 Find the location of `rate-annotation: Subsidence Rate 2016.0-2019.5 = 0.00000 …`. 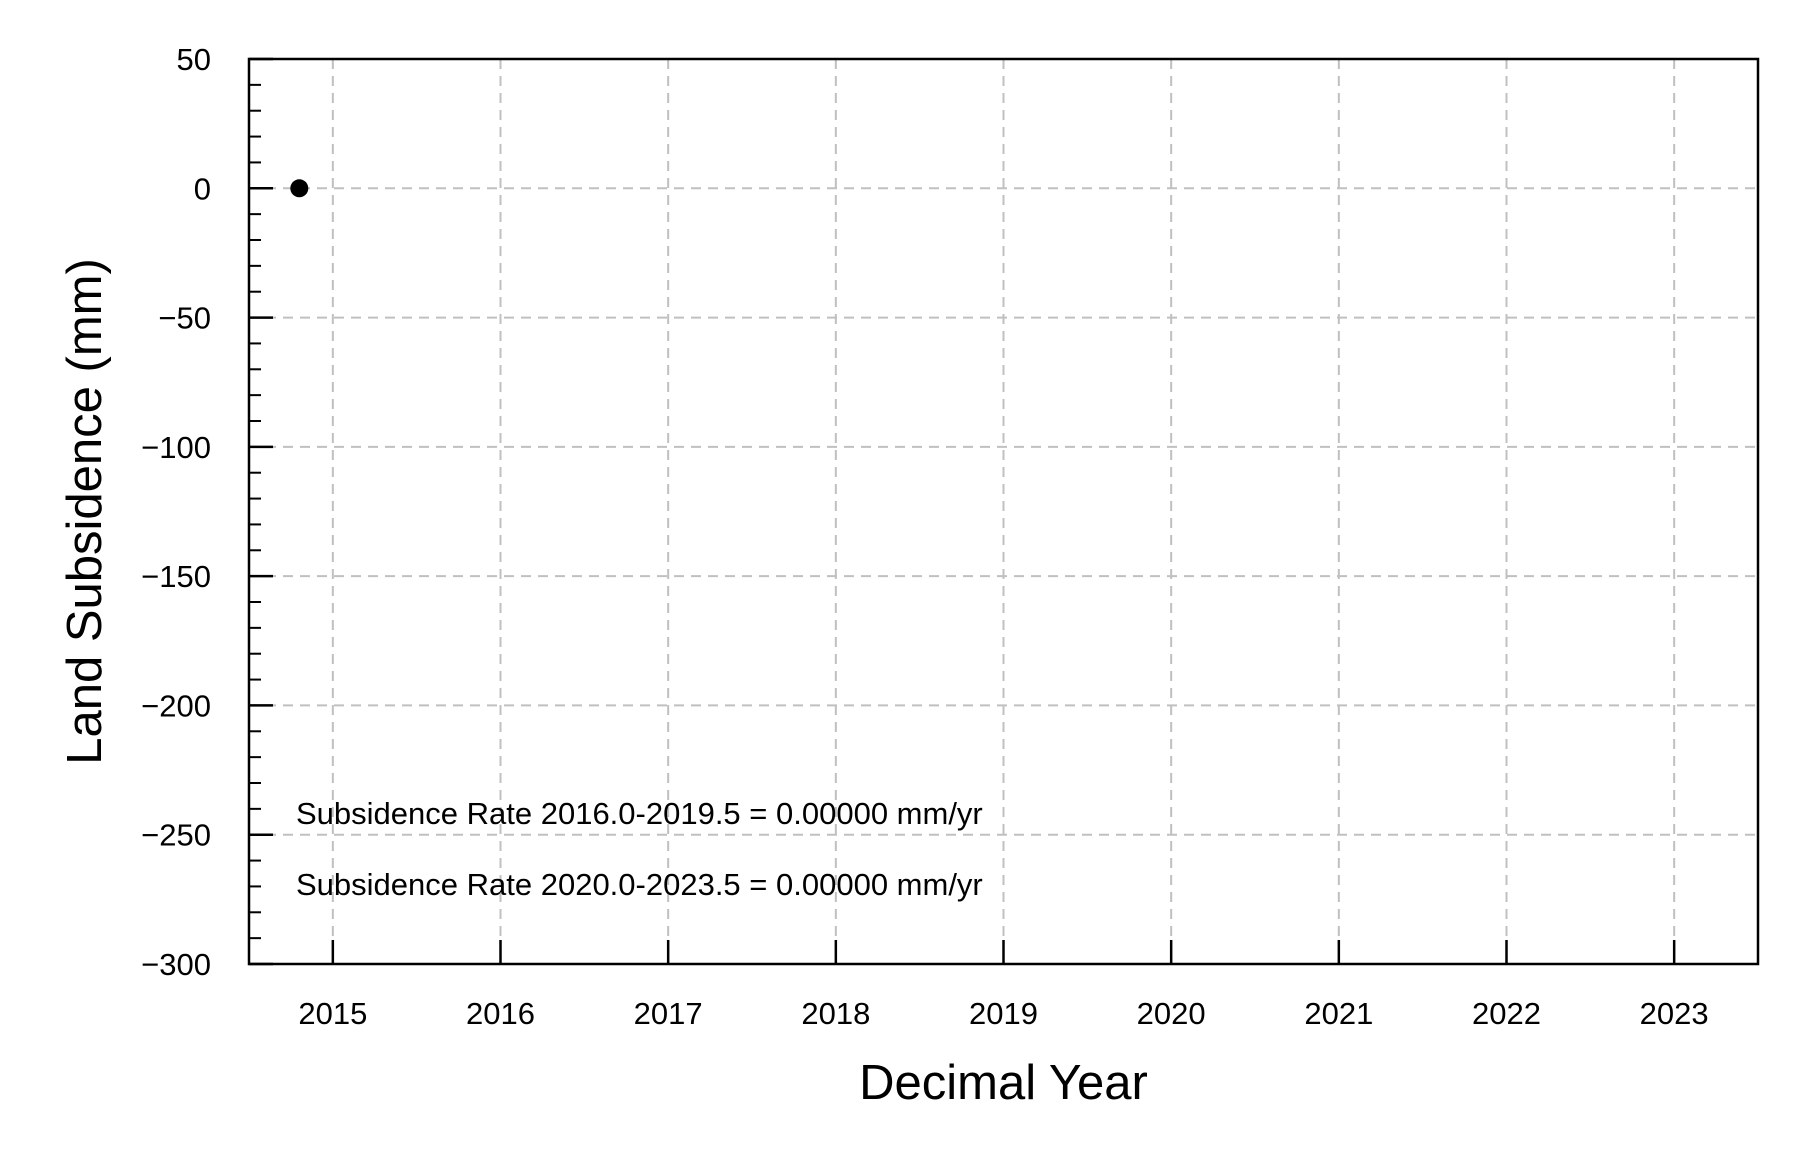

rate-annotation: Subsidence Rate 2016.0-2019.5 = 0.00000 … is located at coordinates (639, 813).